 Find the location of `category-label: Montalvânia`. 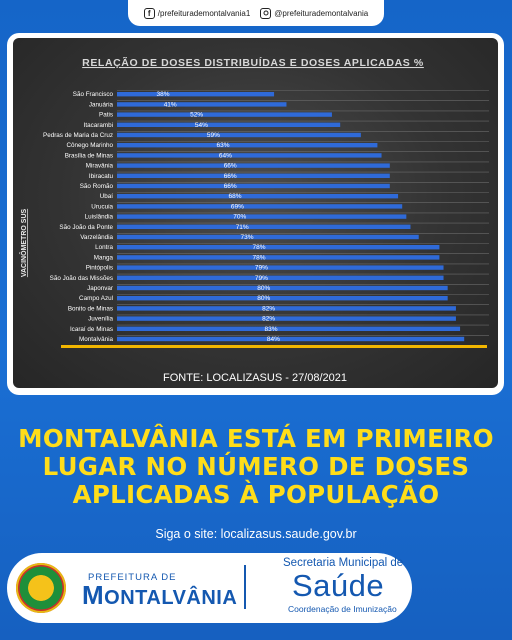

category-label: Montalvânia is located at coordinates (96, 339).